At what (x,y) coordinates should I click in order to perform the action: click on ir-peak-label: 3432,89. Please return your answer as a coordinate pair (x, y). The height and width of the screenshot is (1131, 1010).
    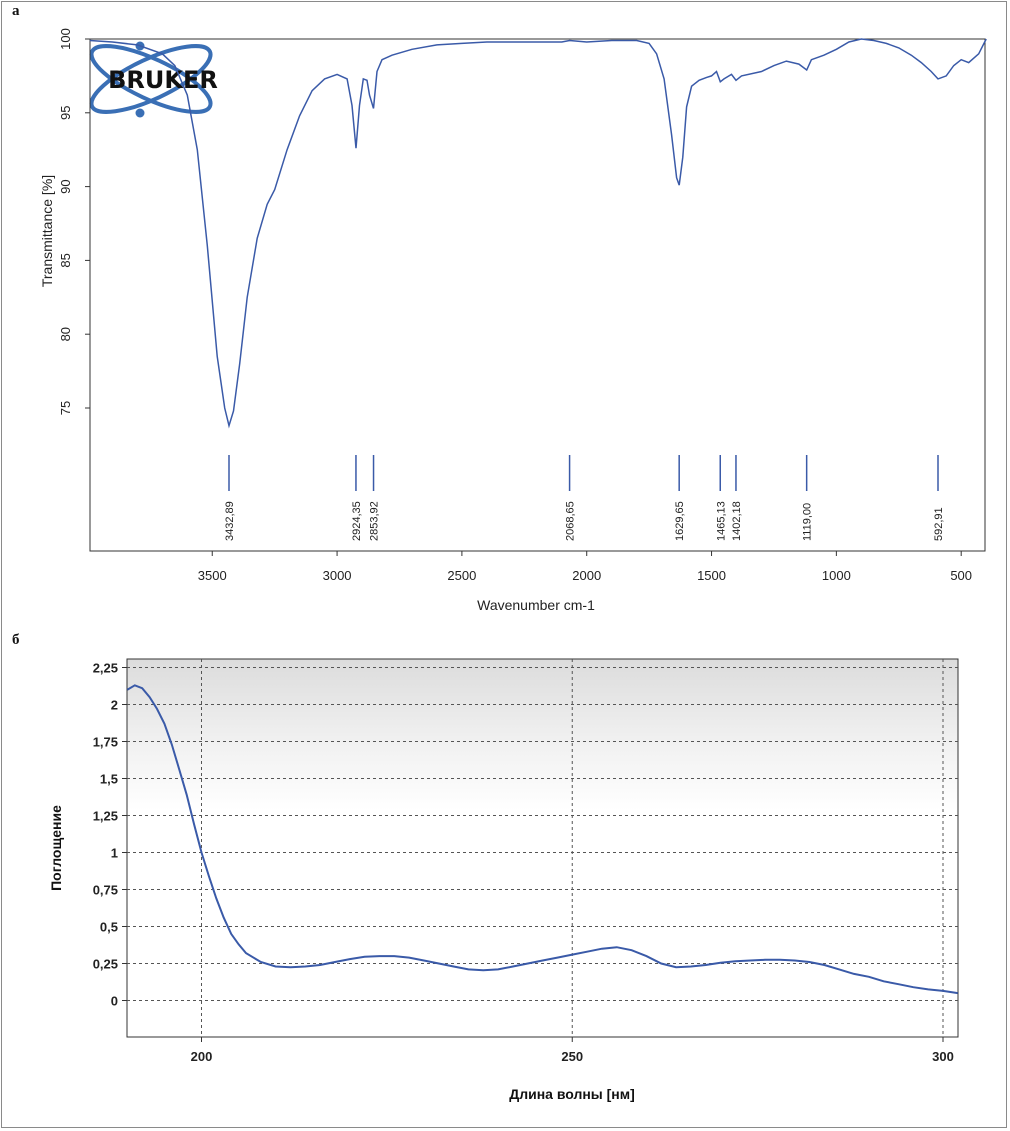
    Looking at the image, I should click on (230, 521).